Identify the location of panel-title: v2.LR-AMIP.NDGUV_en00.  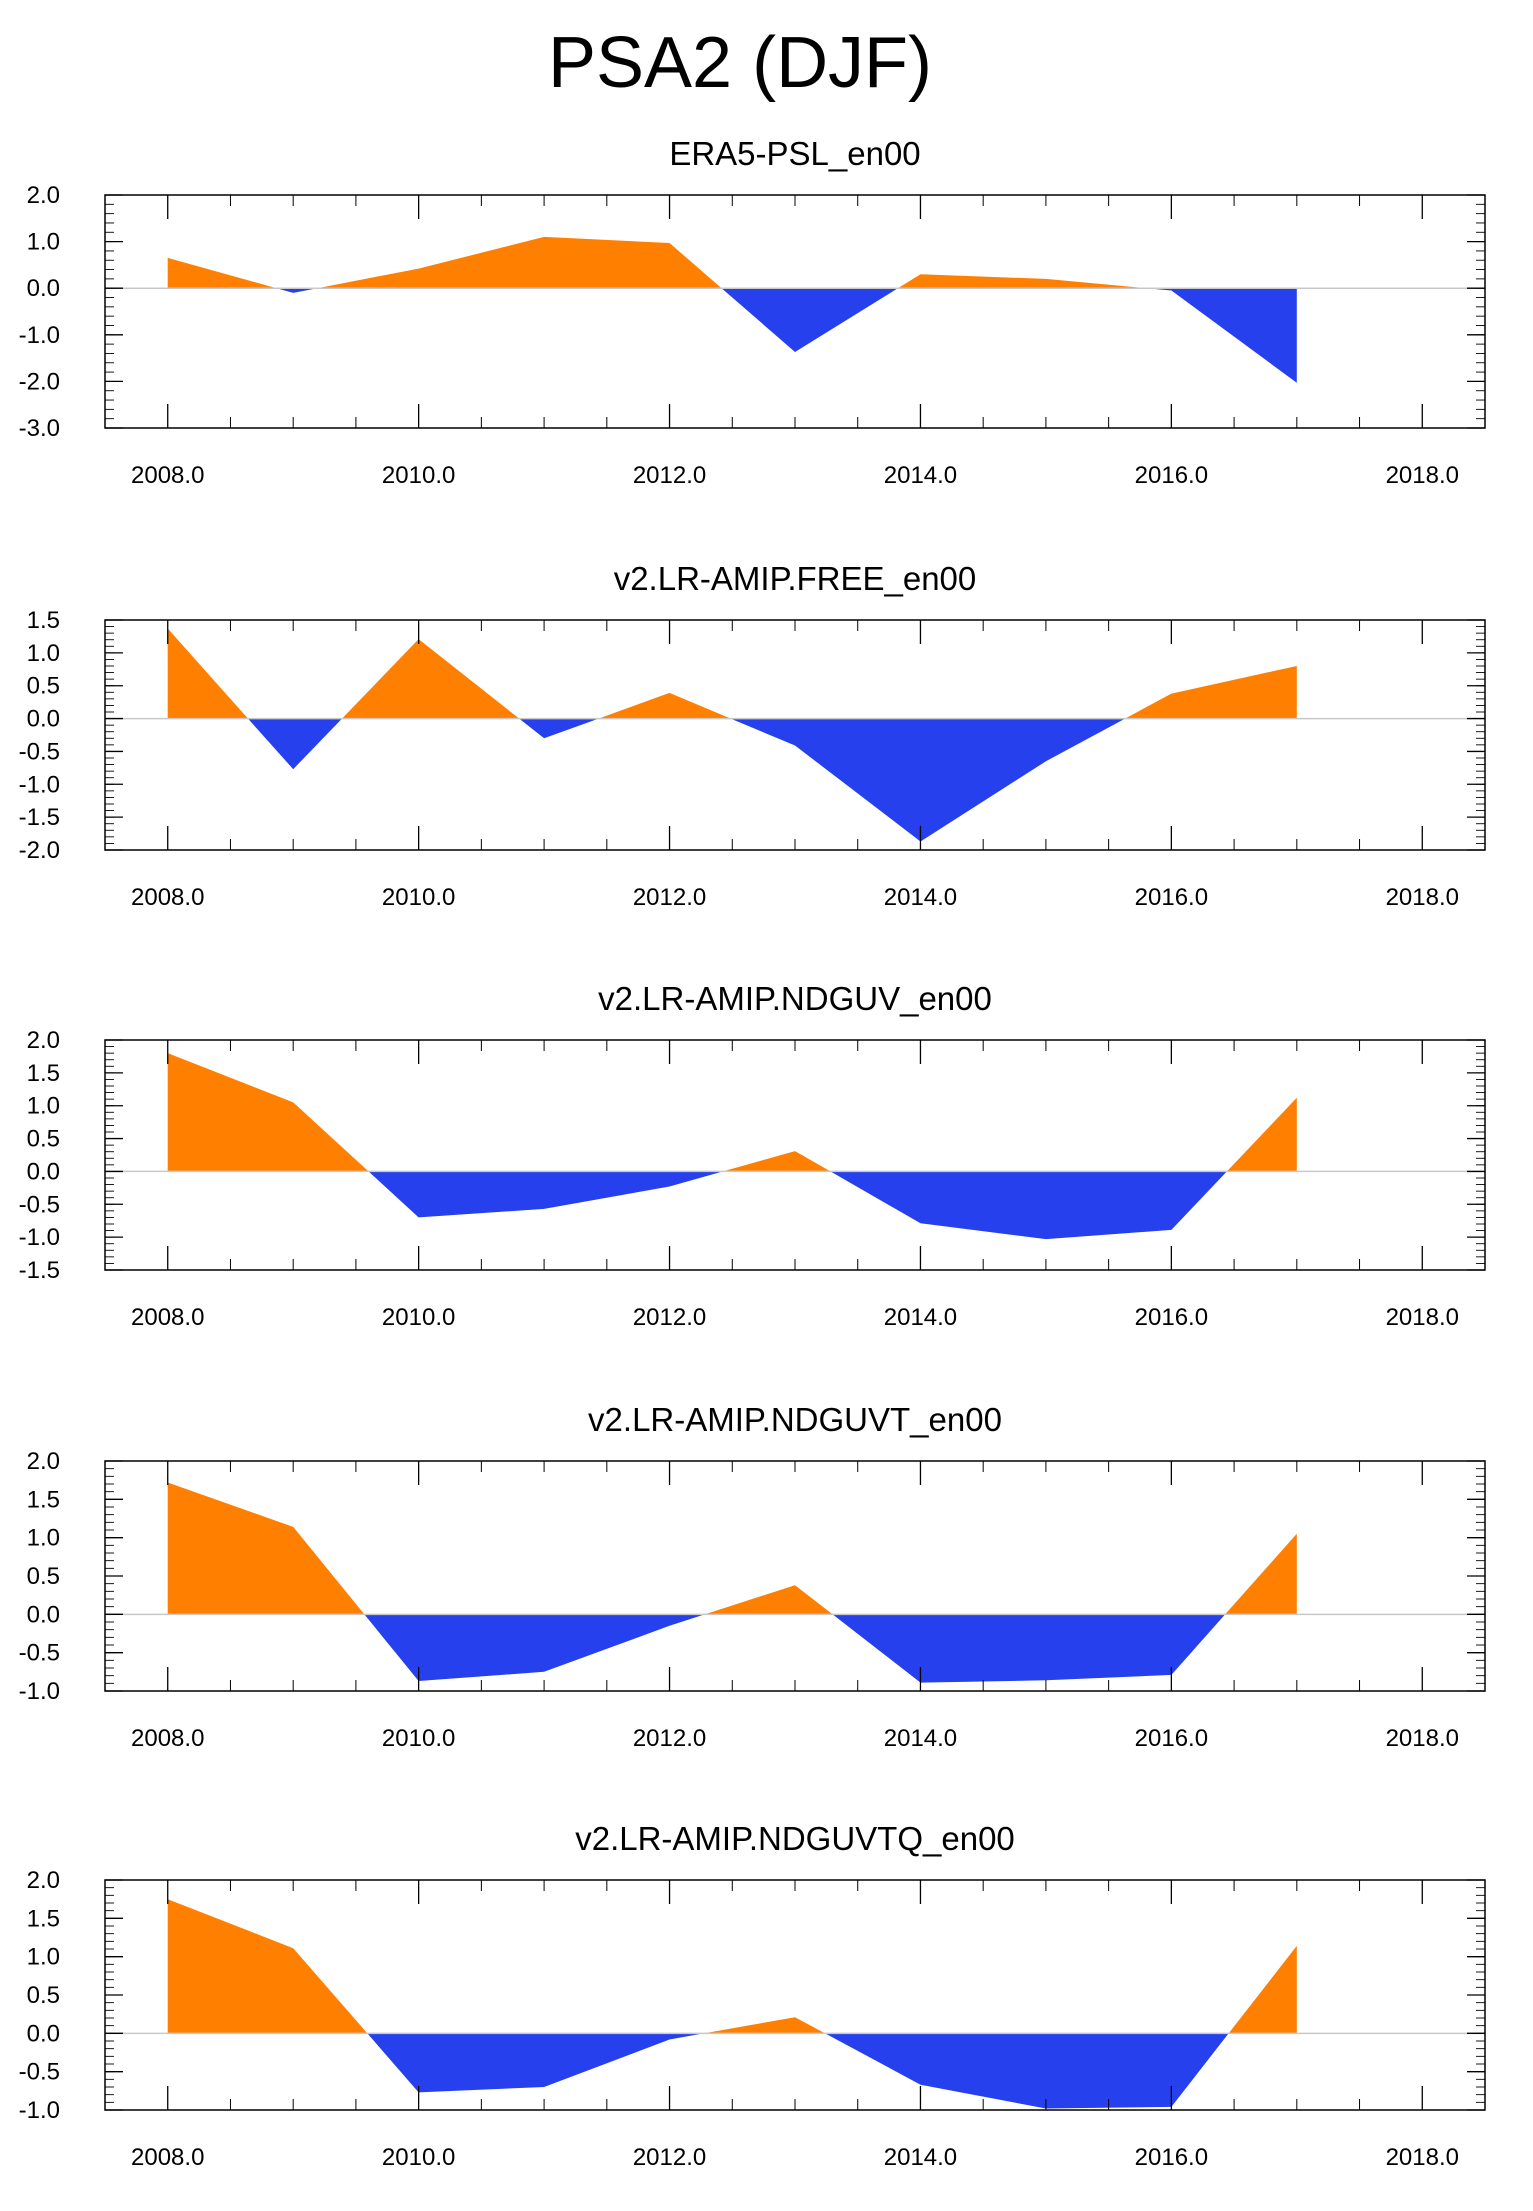
(795, 998).